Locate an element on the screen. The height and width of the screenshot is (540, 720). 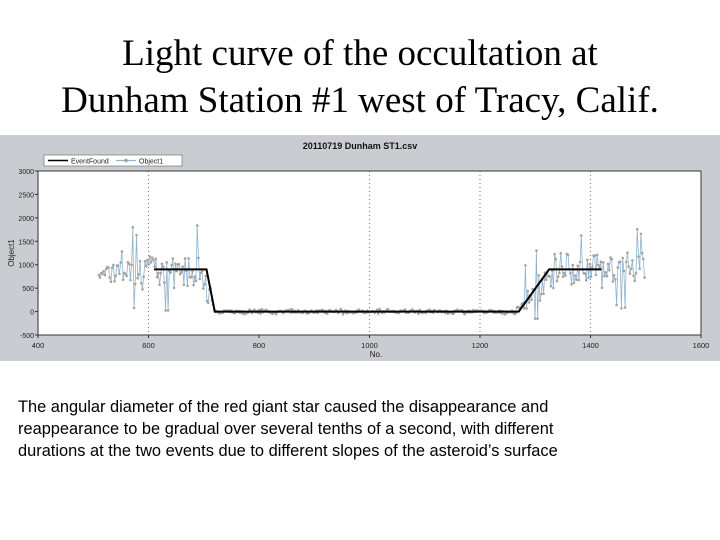
data-series is located at coordinates (371, 272).